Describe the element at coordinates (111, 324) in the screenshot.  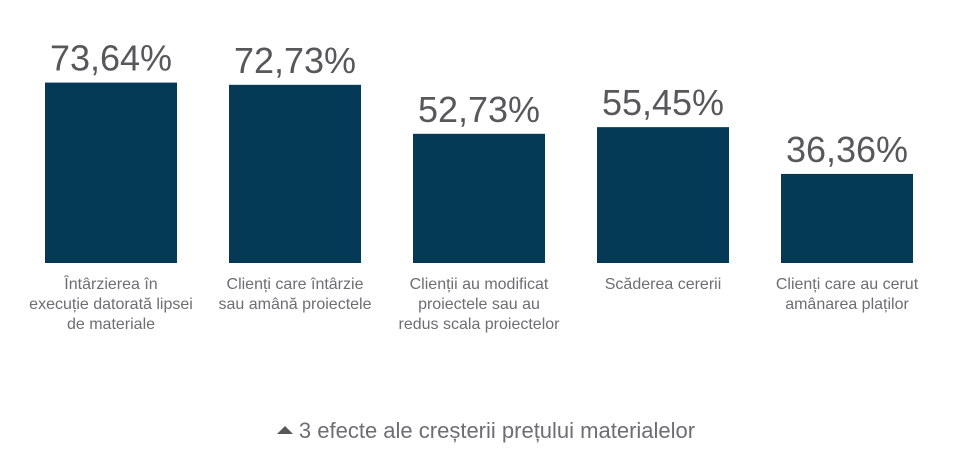
I see `category-label-line: de materiale` at that location.